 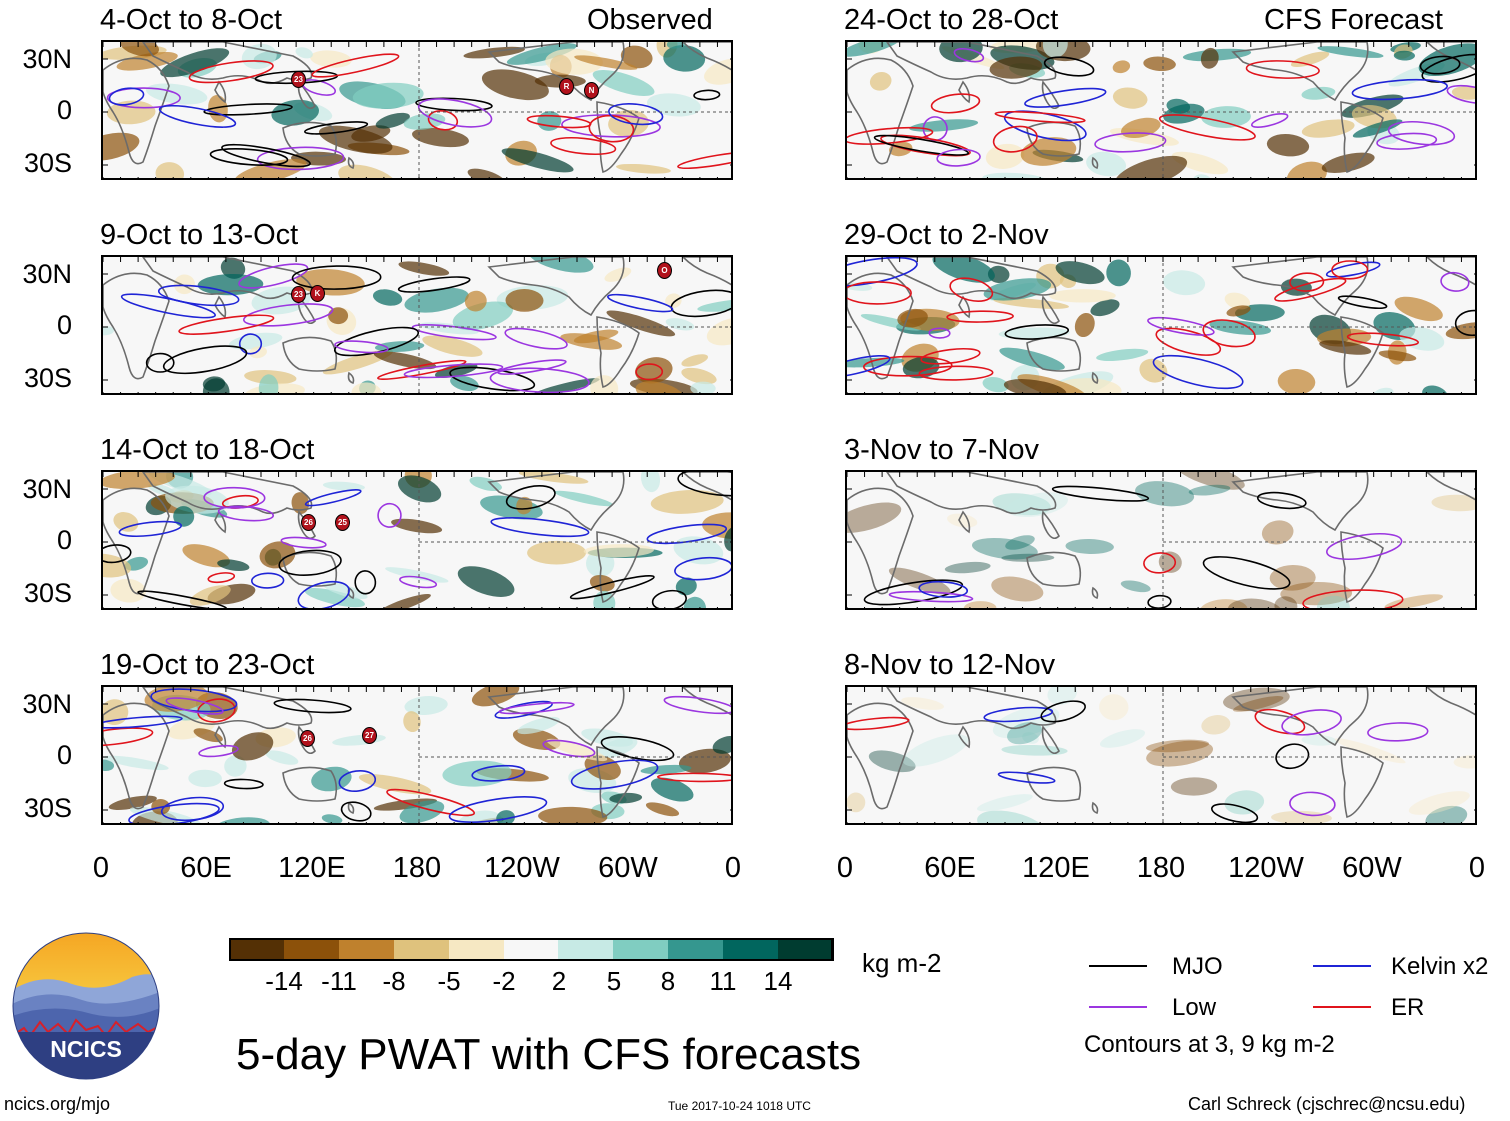 What do you see at coordinates (522, 868) in the screenshot?
I see `lon-label-120w: 120W` at bounding box center [522, 868].